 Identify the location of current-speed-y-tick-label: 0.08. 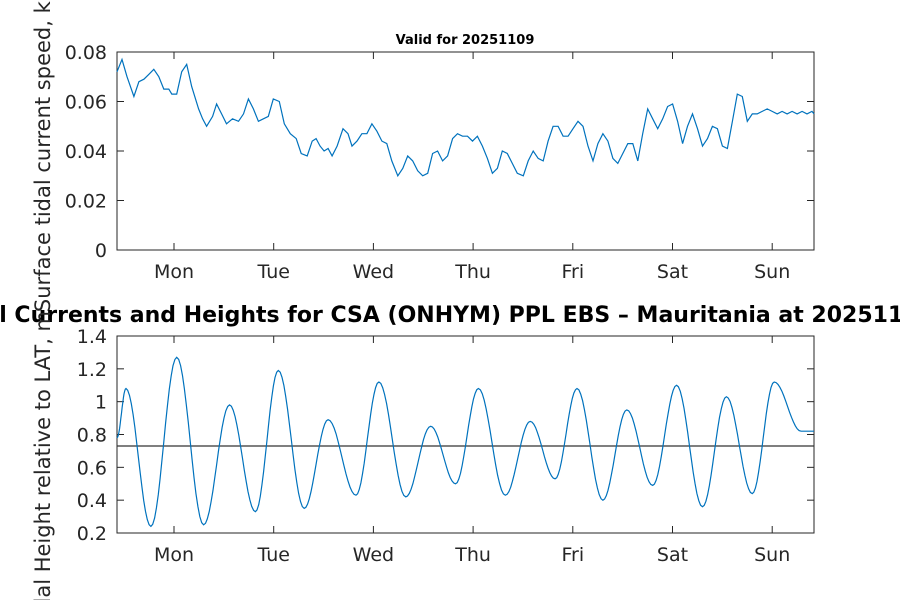
(86, 53).